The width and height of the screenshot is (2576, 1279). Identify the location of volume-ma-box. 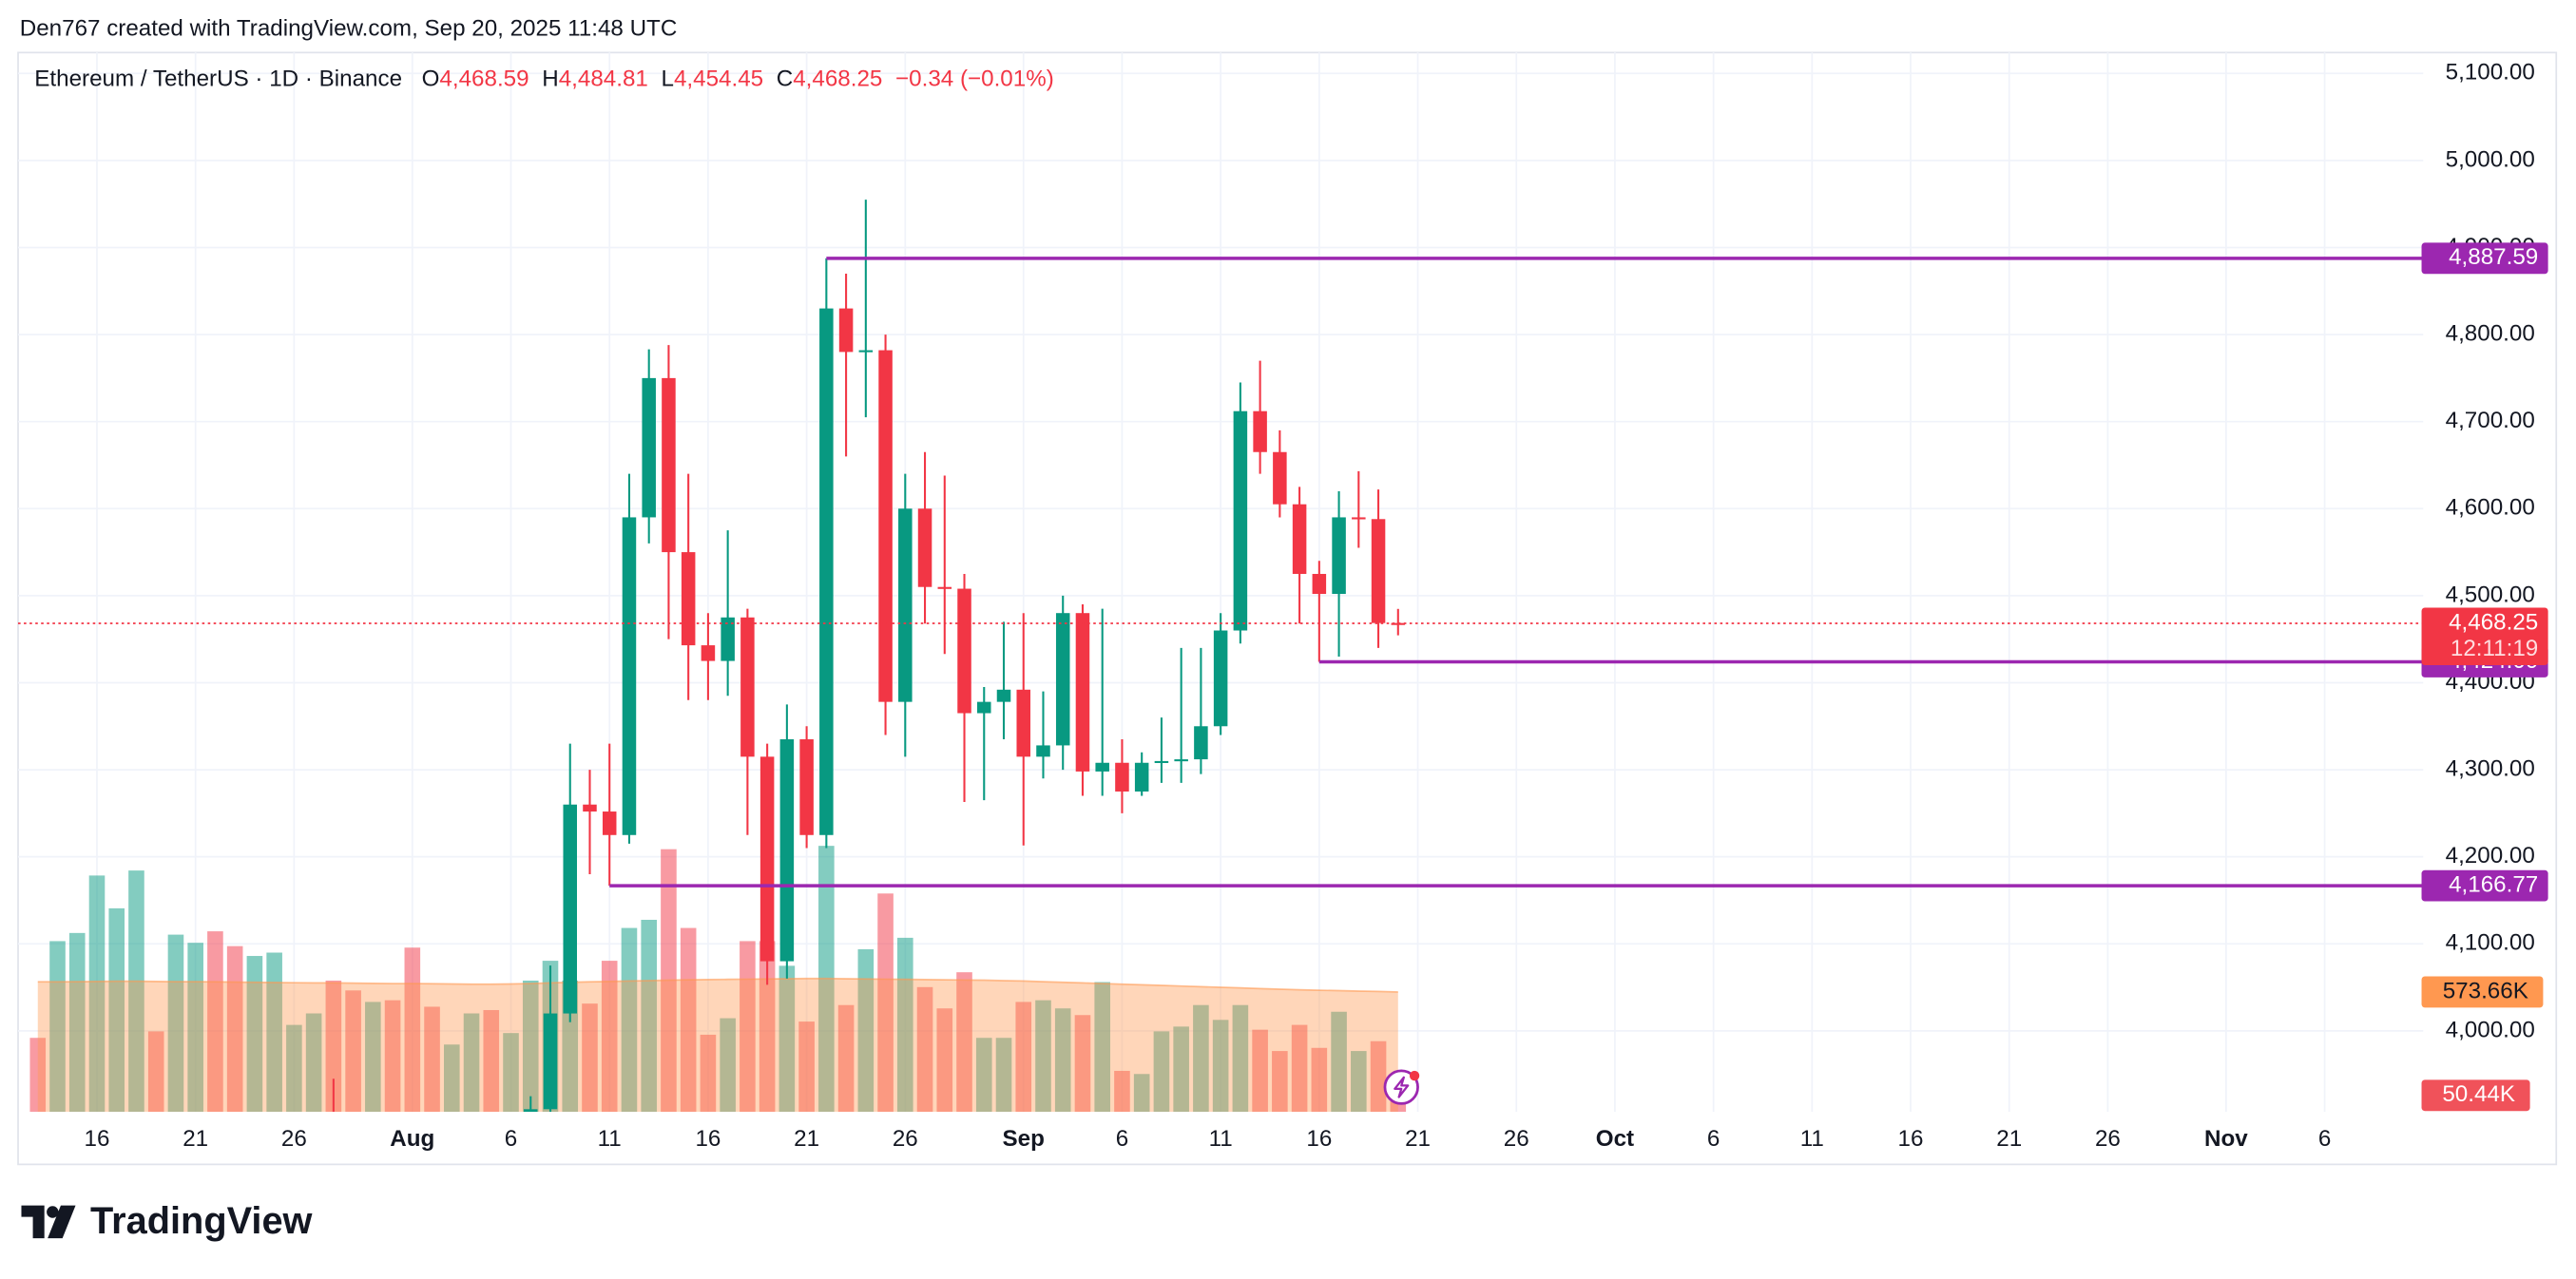
(2482, 992).